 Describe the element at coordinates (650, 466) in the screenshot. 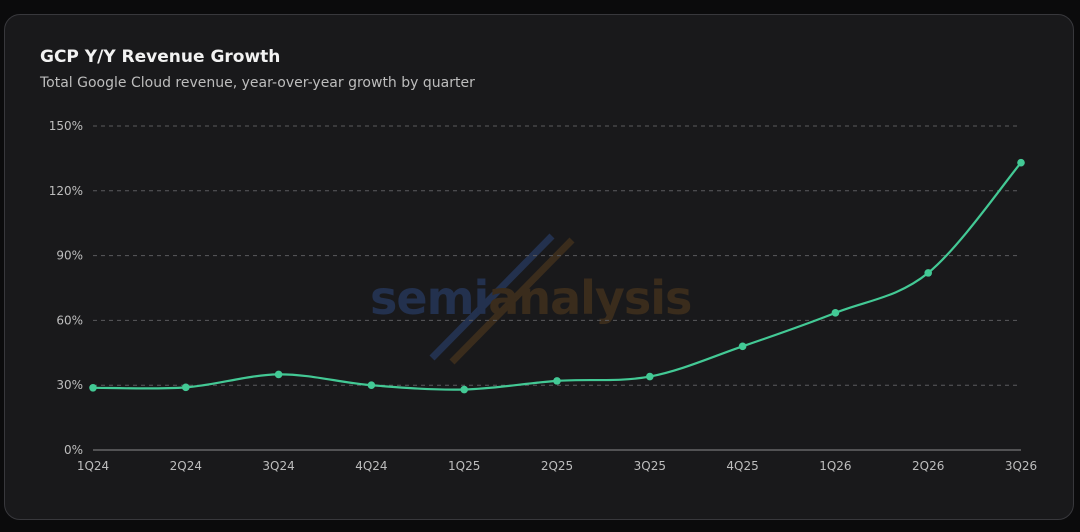

I see `x-tick-label: 3Q25` at that location.